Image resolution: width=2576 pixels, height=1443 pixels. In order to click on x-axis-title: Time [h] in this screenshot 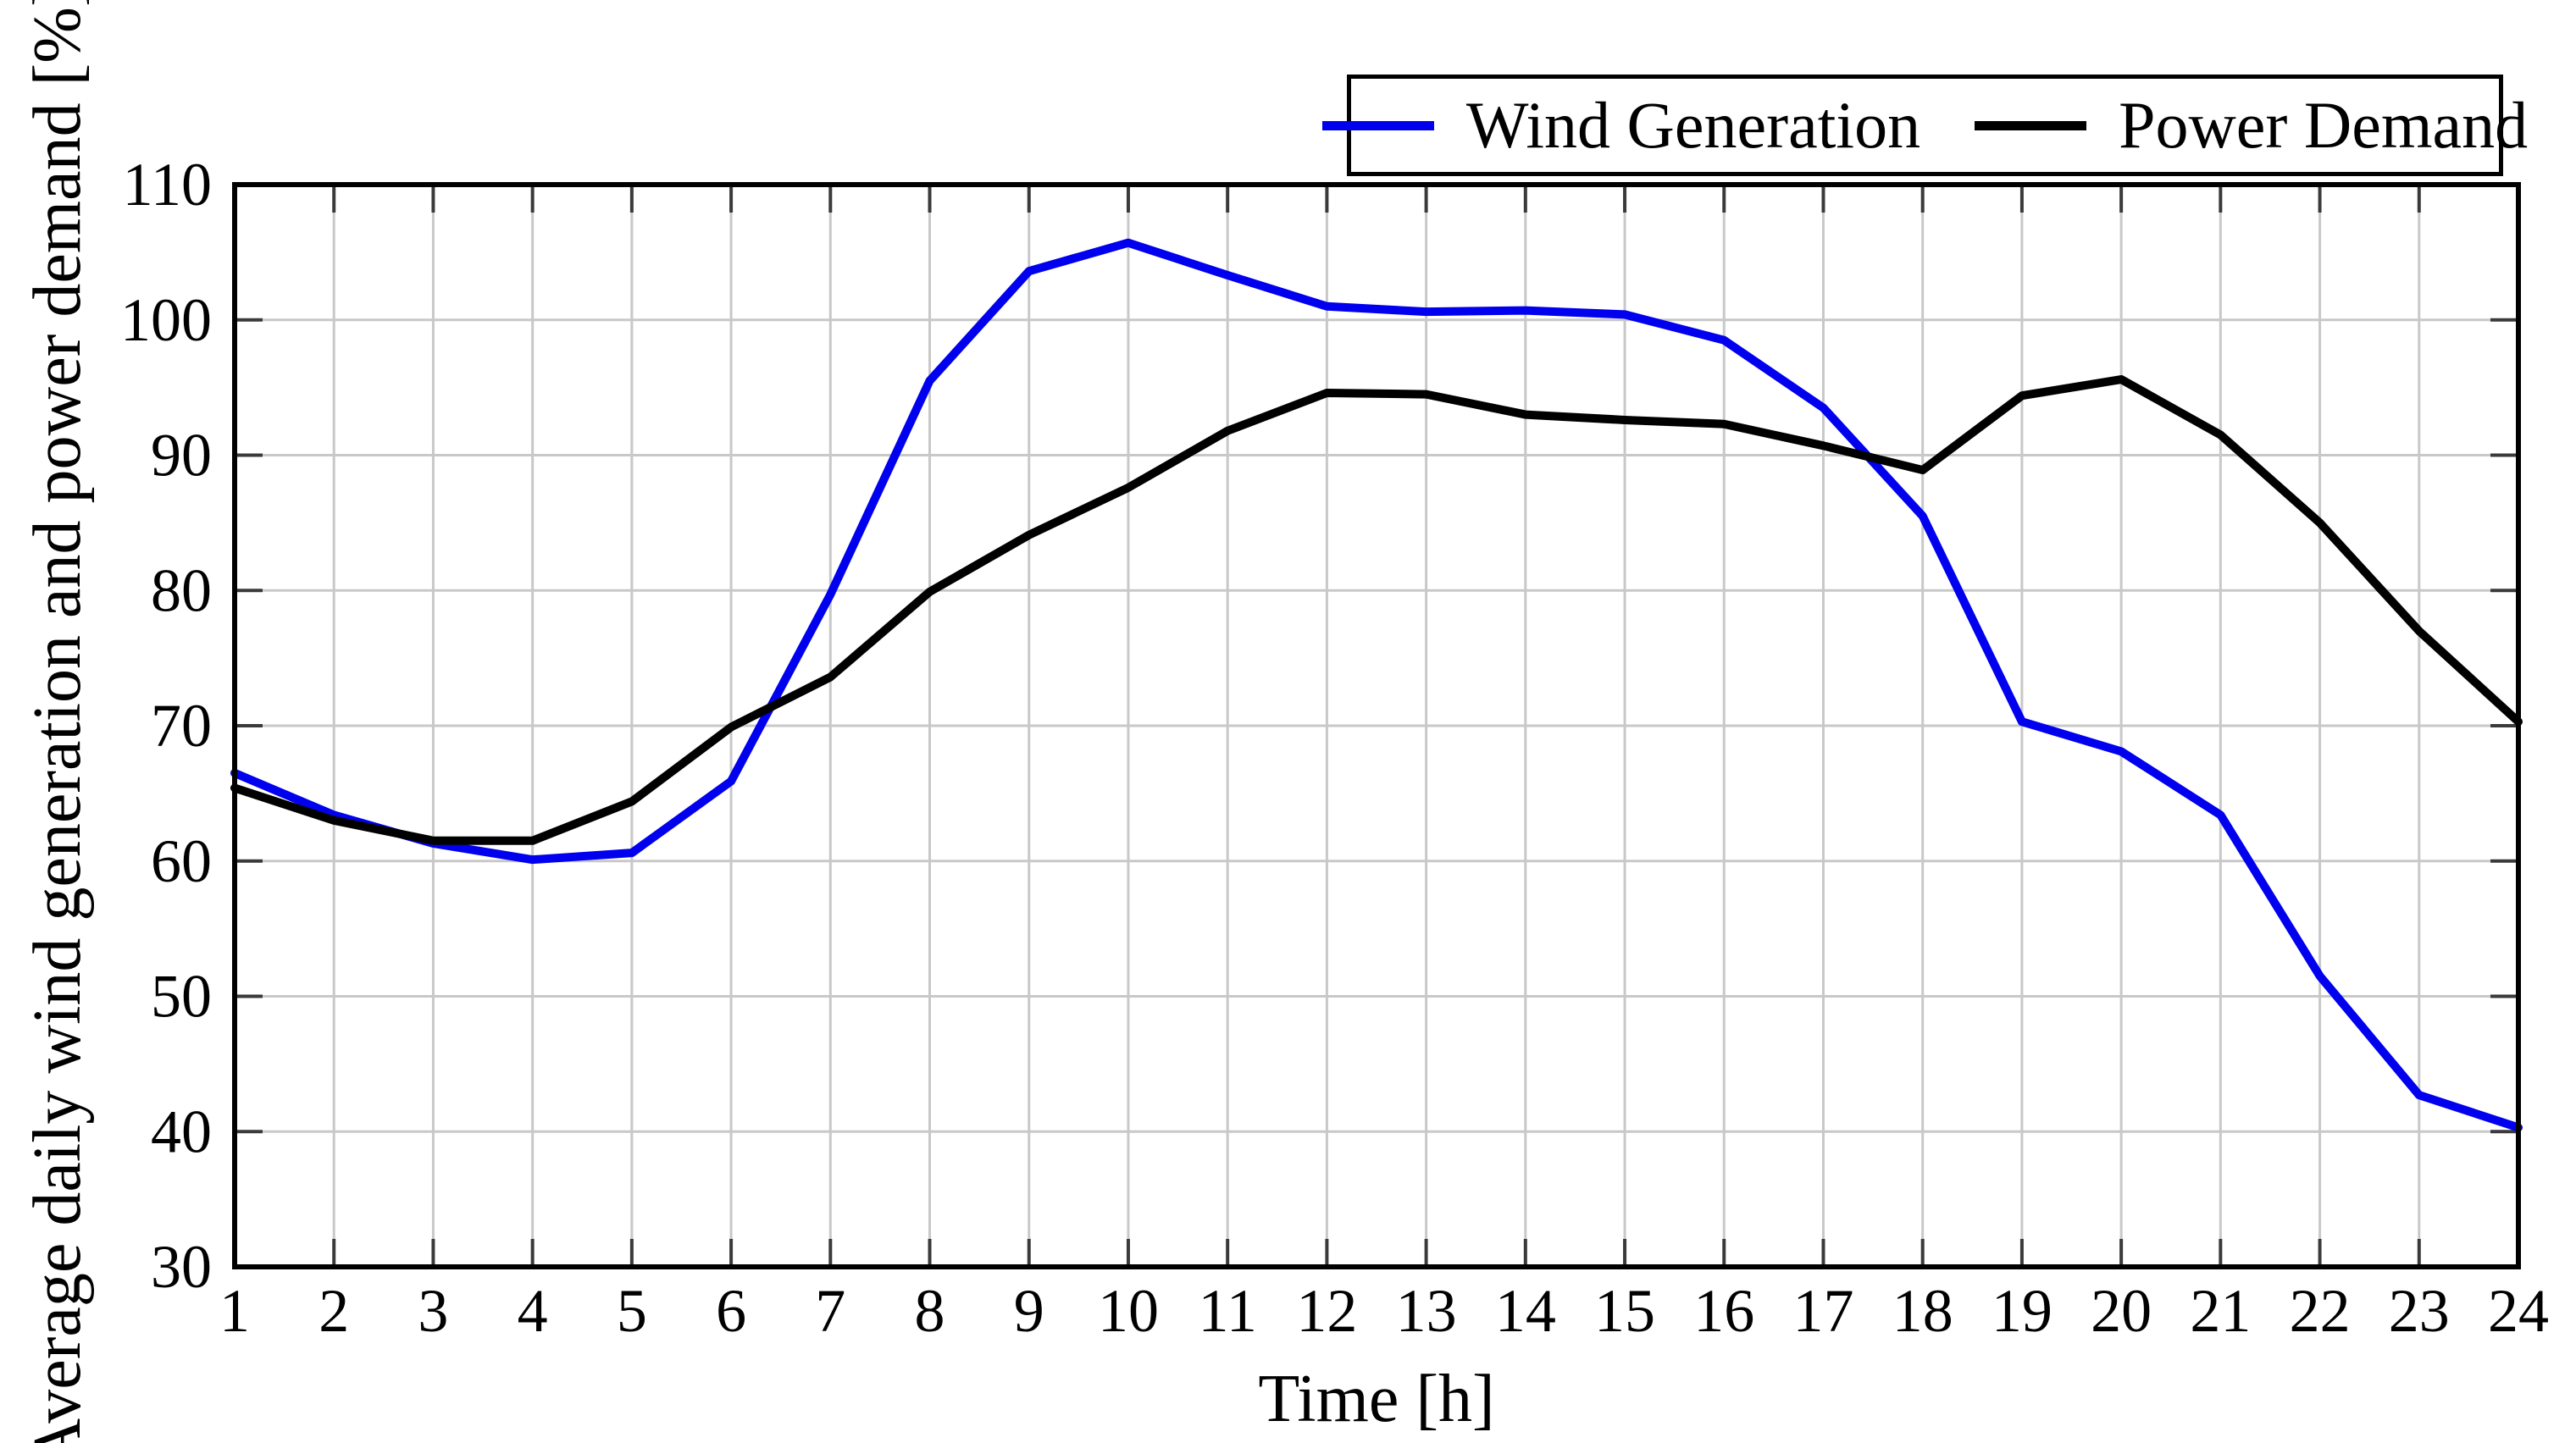, I will do `click(1376, 1399)`.